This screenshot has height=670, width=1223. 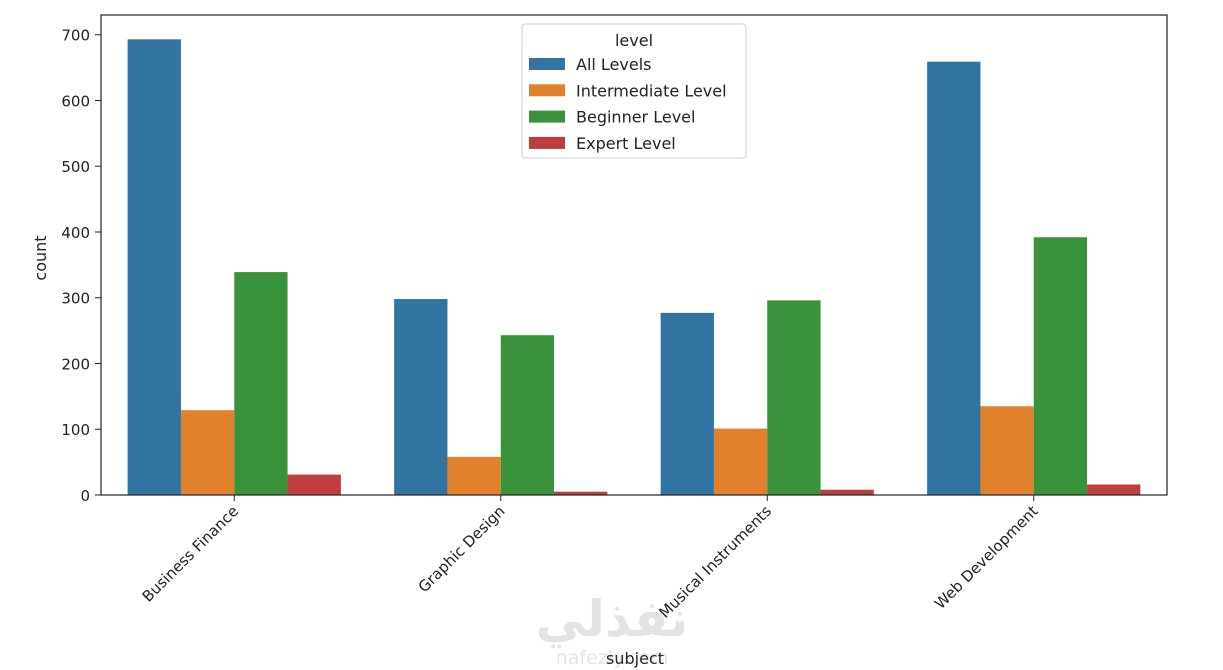 I want to click on y-tick-label: 700, so click(x=75, y=36).